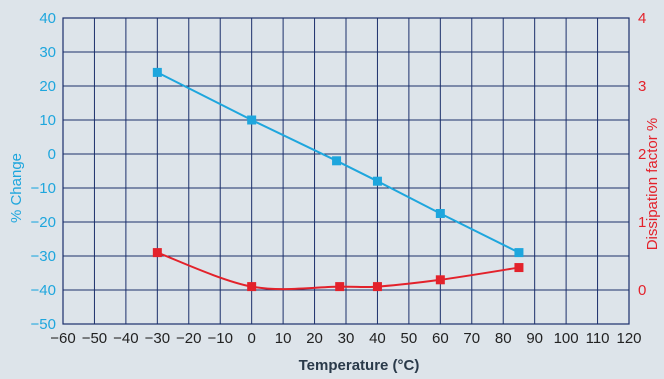 Image resolution: width=664 pixels, height=379 pixels. Describe the element at coordinates (43, 222) in the screenshot. I see `left-tick-label: −20` at that location.